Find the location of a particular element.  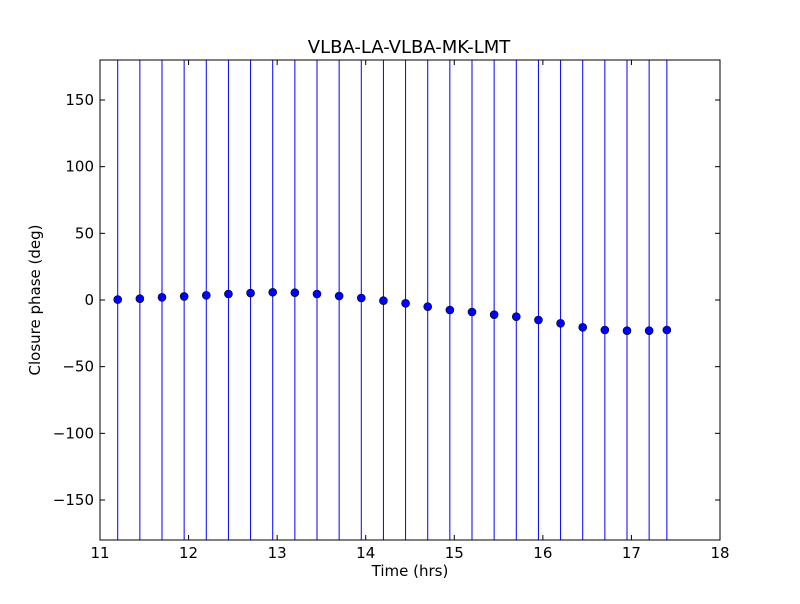

x-axis-label: Time (hrs) is located at coordinates (410, 571).